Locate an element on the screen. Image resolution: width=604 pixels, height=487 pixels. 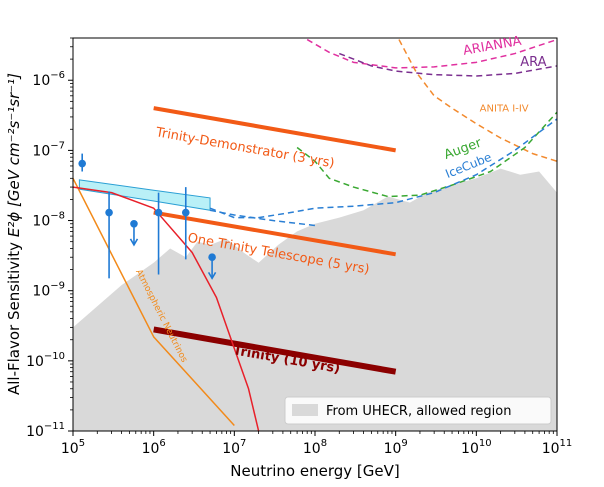
legend-box is located at coordinates (418, 410).